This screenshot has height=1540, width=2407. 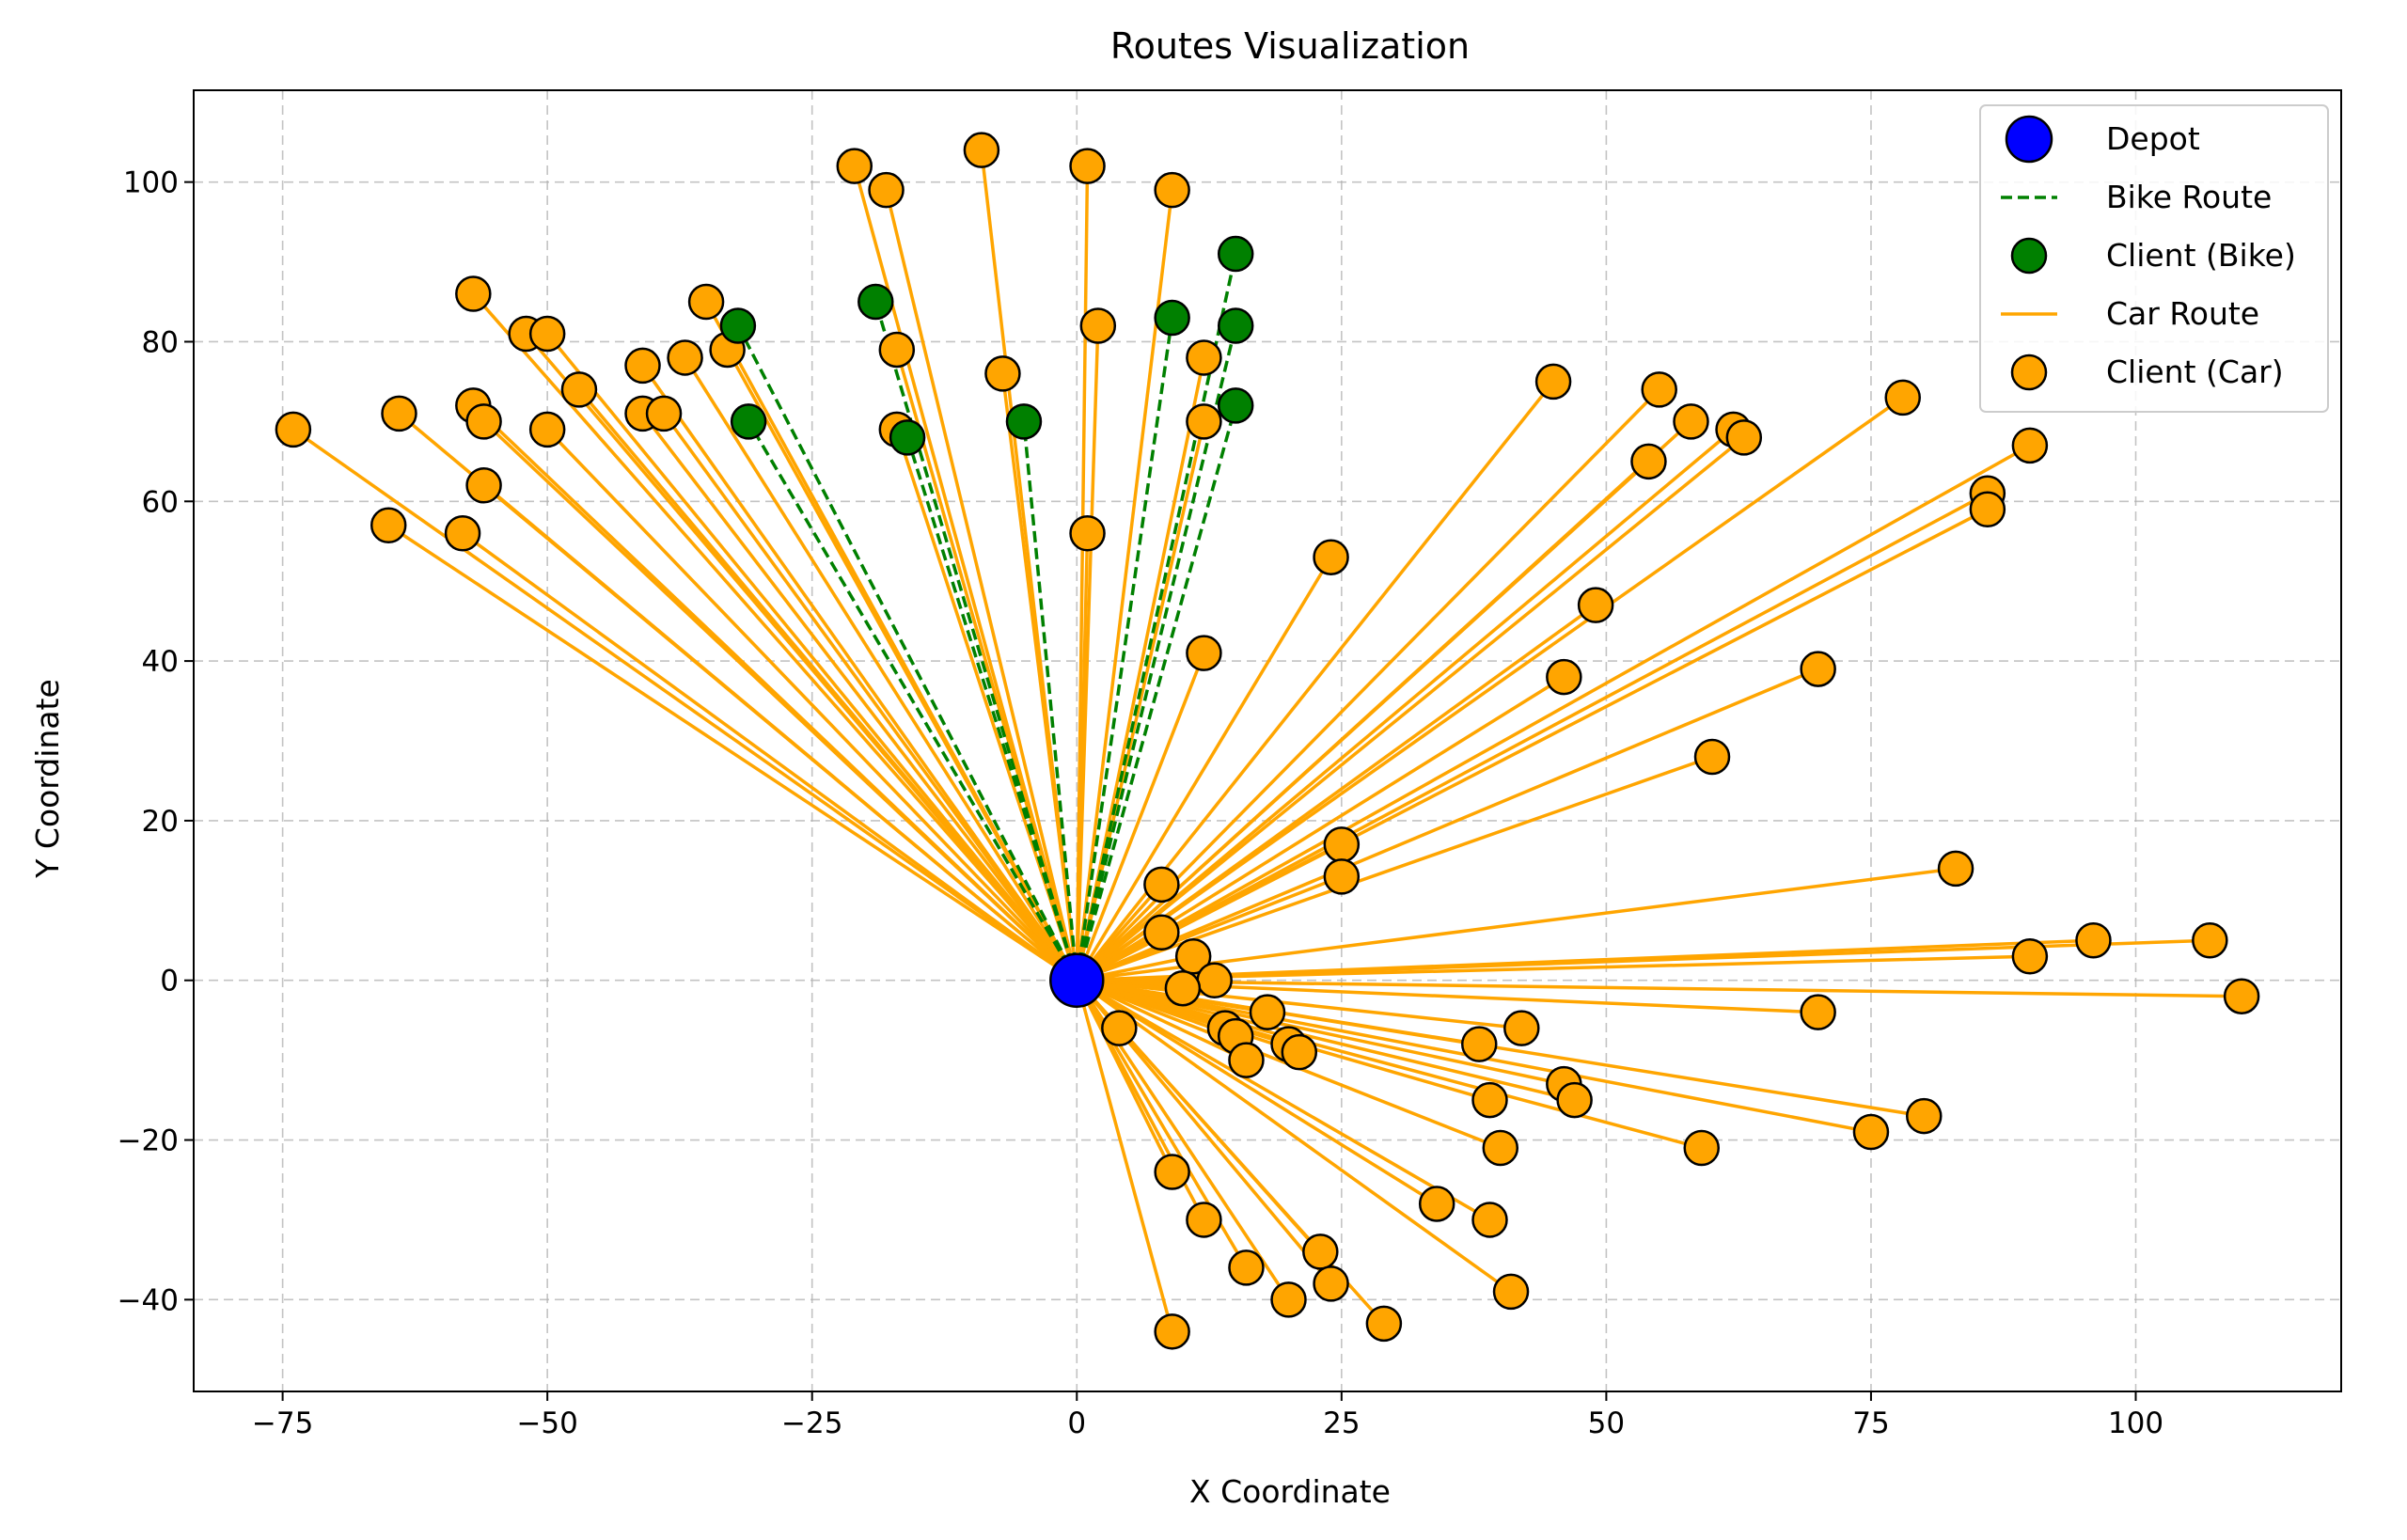 I want to click on y-tick-label: 80, so click(x=160, y=342).